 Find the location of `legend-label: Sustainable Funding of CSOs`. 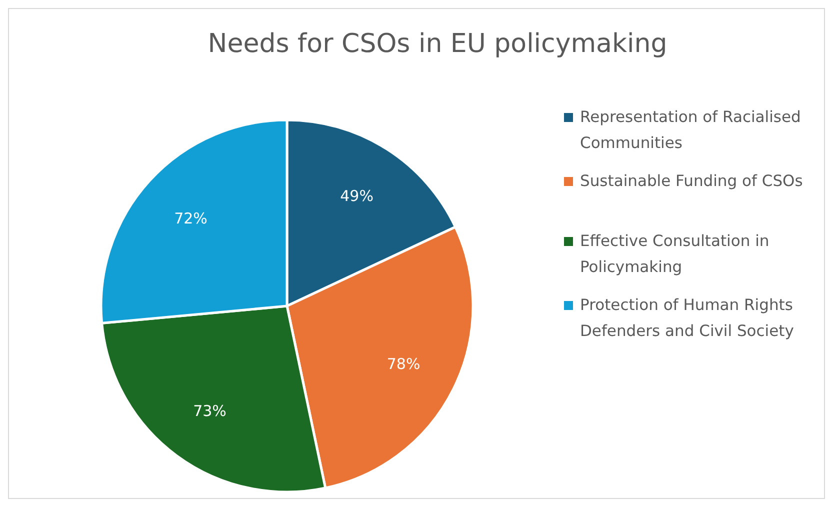

legend-label: Sustainable Funding of CSOs is located at coordinates (691, 181).